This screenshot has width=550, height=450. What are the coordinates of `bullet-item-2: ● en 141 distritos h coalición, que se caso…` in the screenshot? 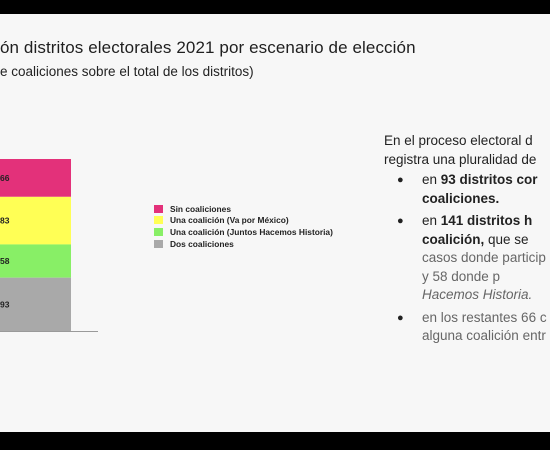 It's located at (467, 258).